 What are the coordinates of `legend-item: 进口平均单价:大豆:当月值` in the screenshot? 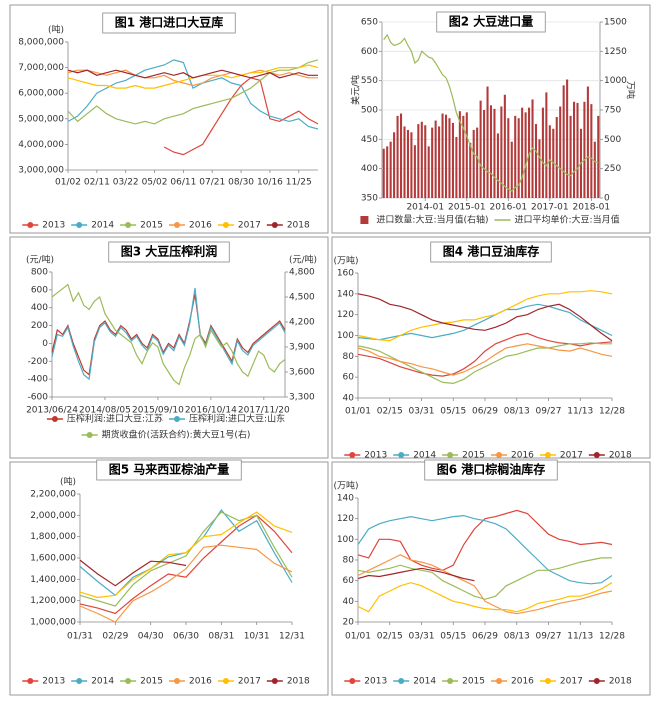 It's located at (557, 220).